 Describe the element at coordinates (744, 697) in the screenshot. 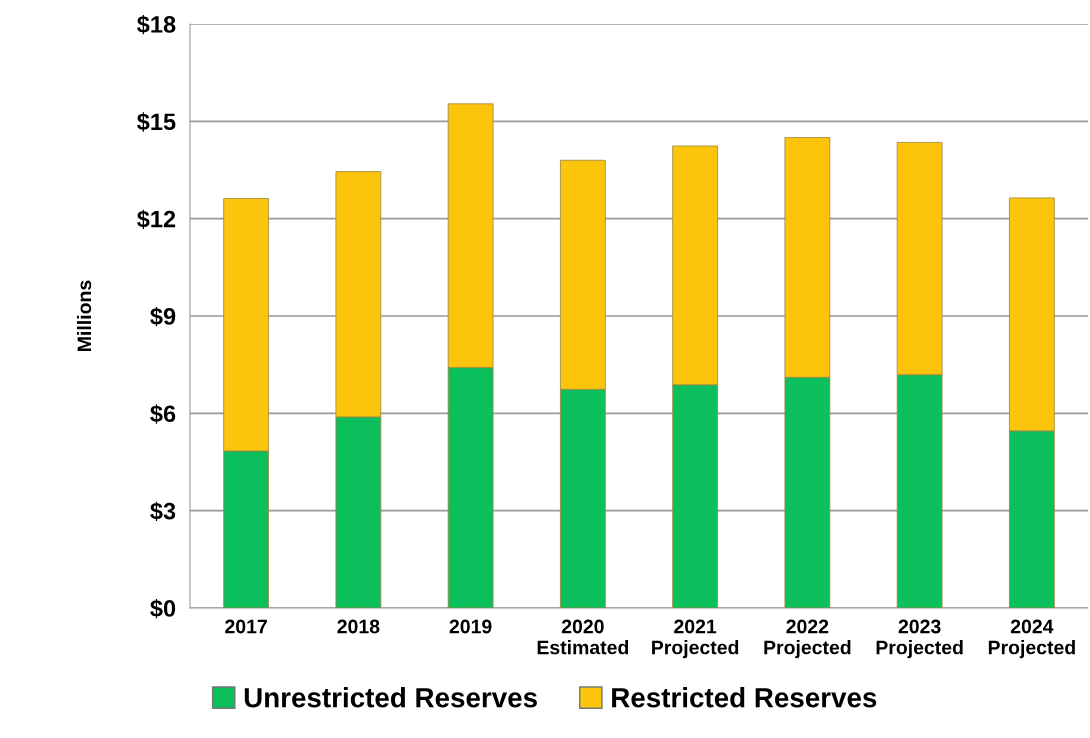

I see `legend-label: Restricted Reserves` at that location.